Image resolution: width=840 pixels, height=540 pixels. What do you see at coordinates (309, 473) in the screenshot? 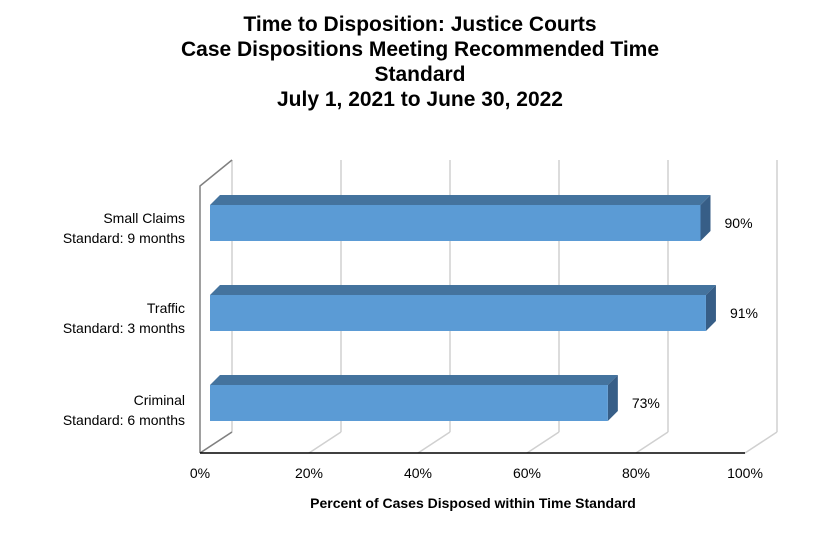
I see `x-tick-label: 20%` at bounding box center [309, 473].